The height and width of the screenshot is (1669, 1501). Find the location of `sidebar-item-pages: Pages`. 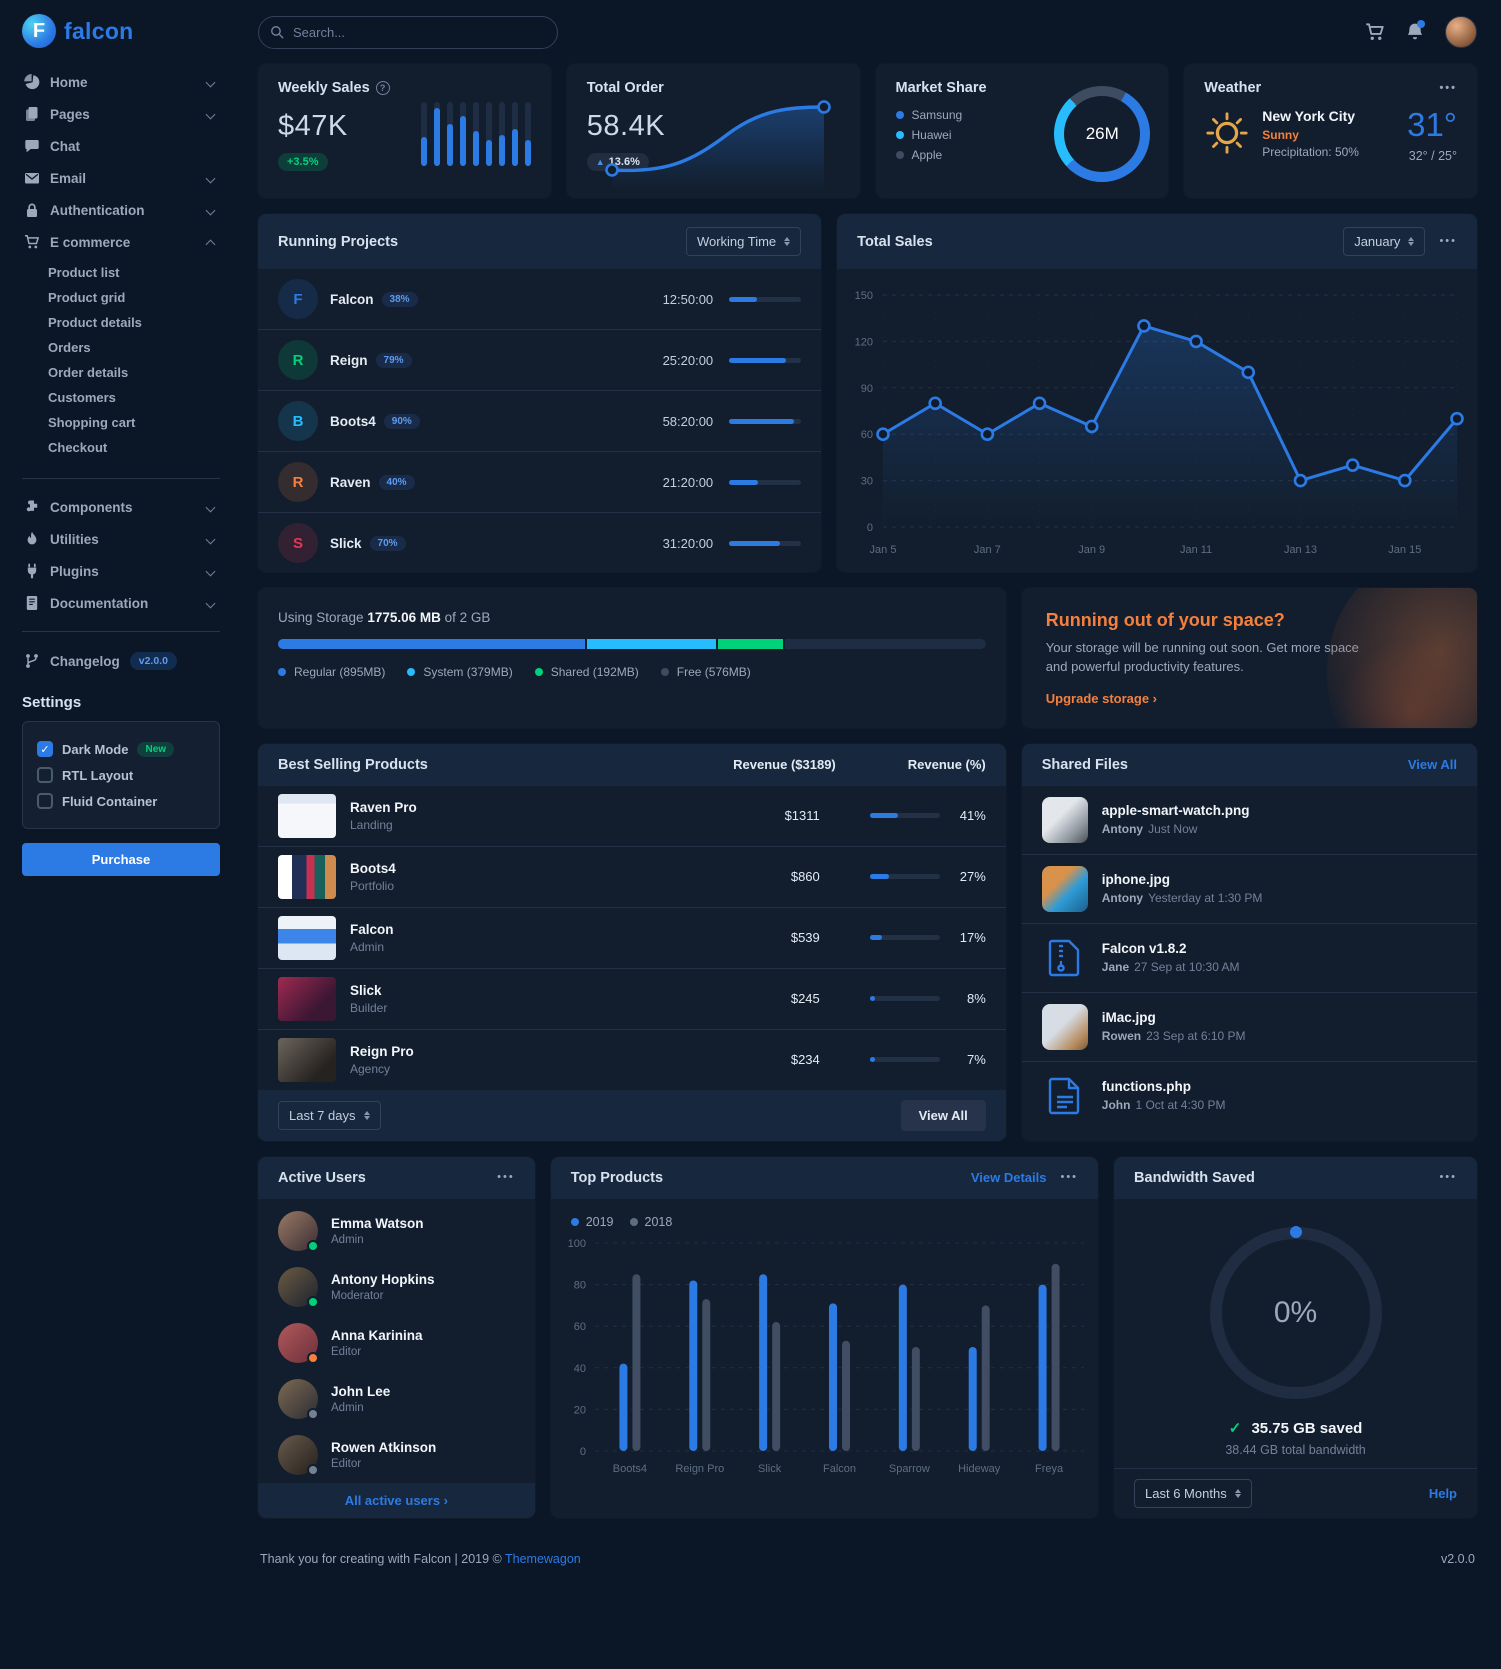

sidebar-item-pages: Pages is located at coordinates (121, 114).